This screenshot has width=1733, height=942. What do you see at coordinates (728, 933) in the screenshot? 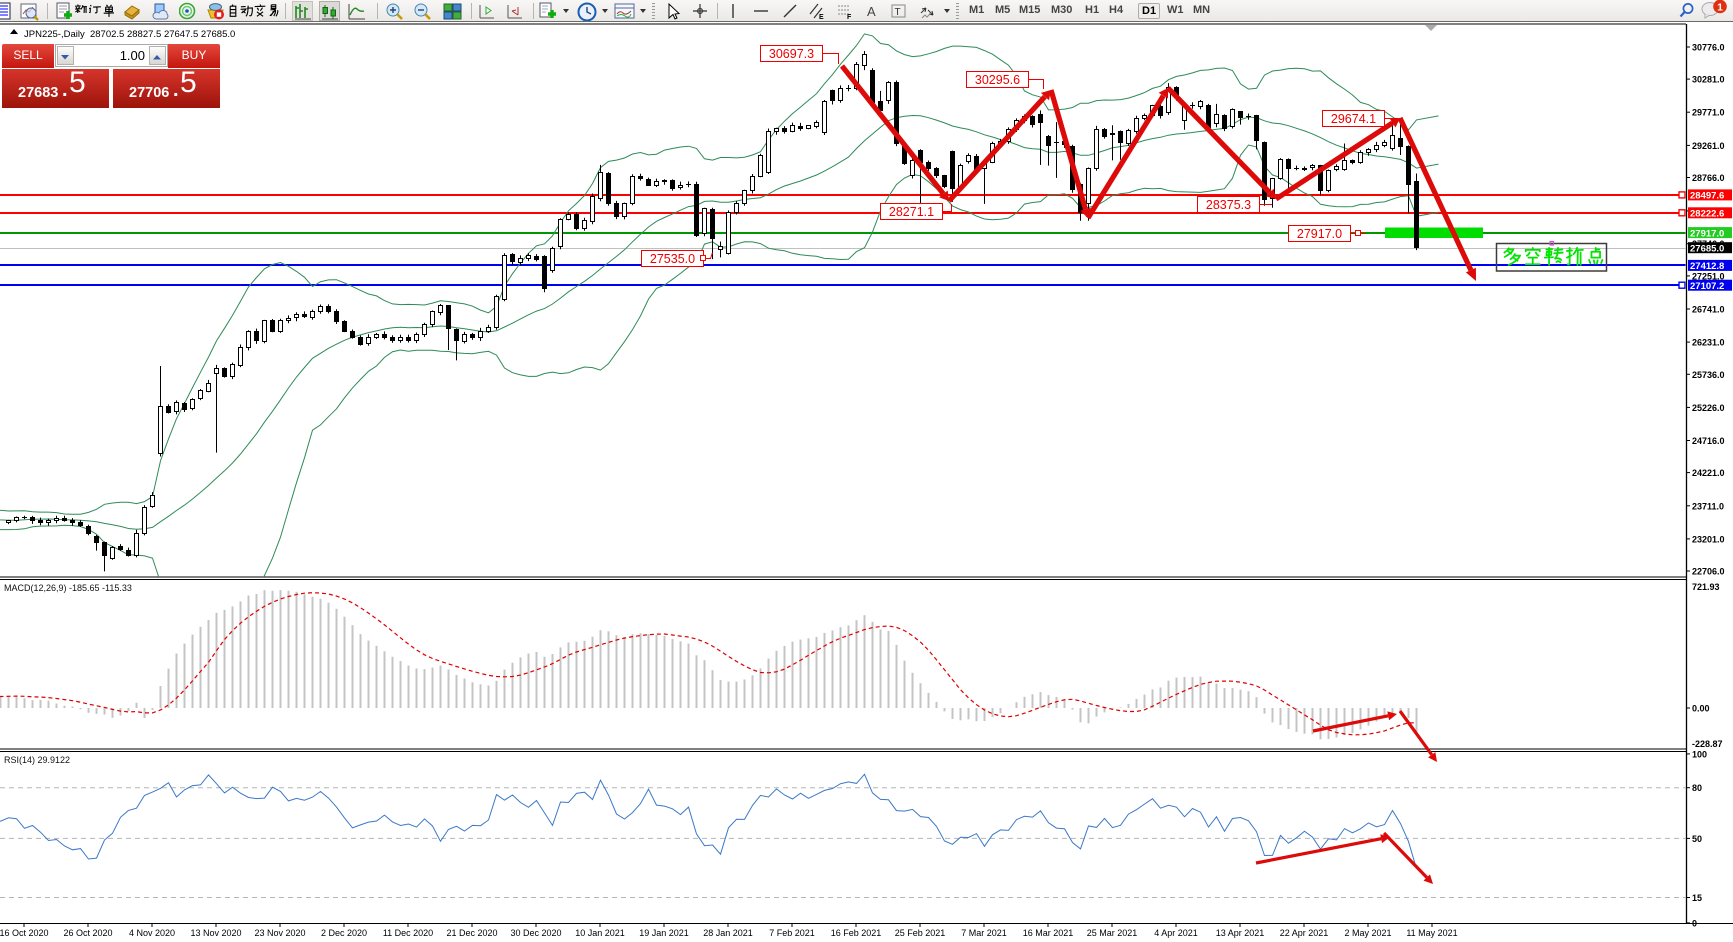
I see `svg-text: 28 Jan 2021` at bounding box center [728, 933].